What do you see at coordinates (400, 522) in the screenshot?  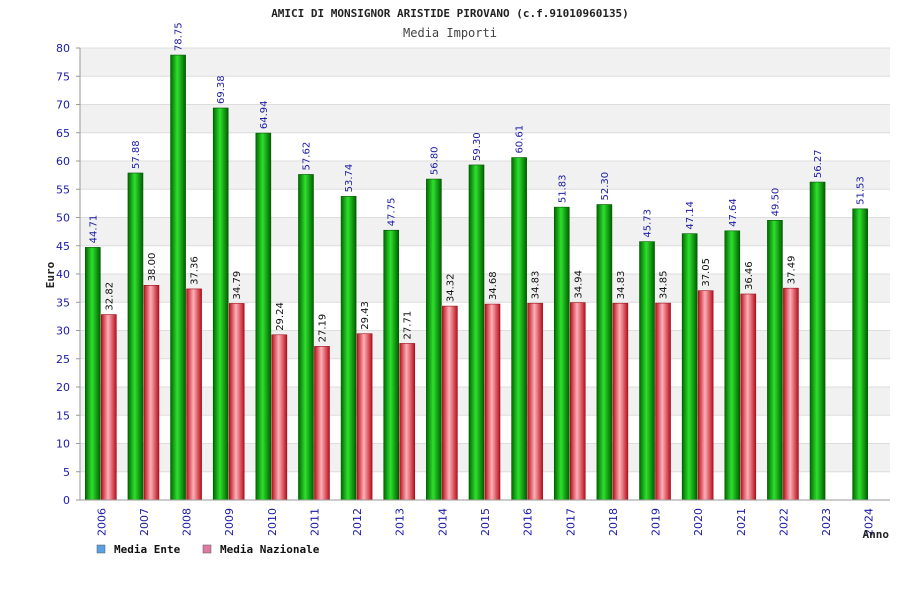 I see `x-tick-label: 2013` at bounding box center [400, 522].